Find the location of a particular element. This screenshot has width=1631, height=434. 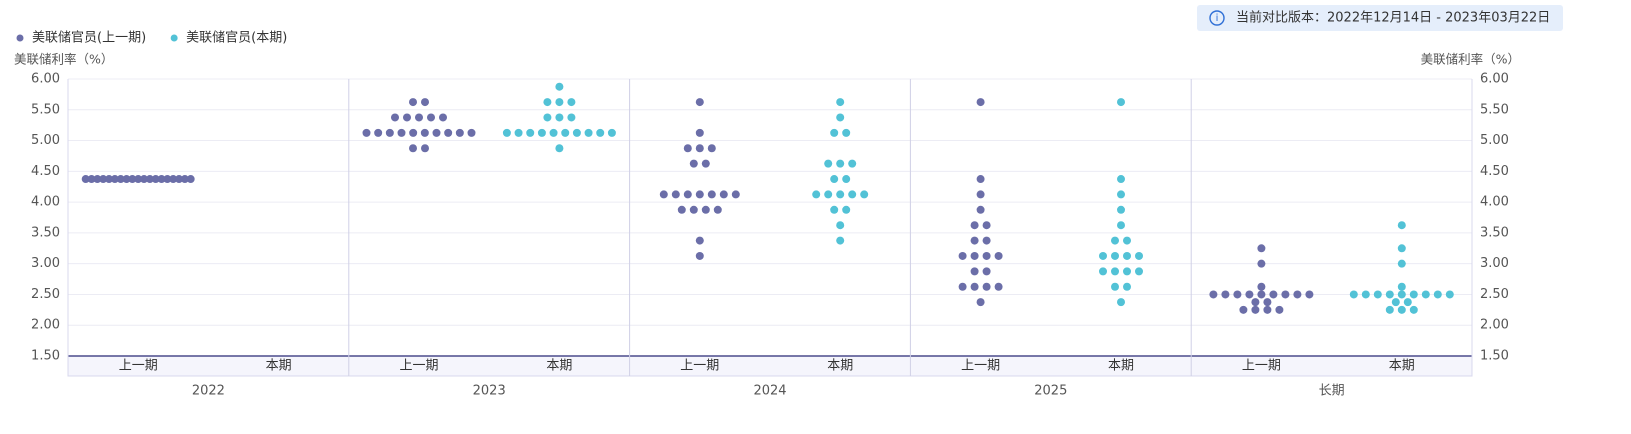

y-tick-label: 4.50 is located at coordinates (45, 171).